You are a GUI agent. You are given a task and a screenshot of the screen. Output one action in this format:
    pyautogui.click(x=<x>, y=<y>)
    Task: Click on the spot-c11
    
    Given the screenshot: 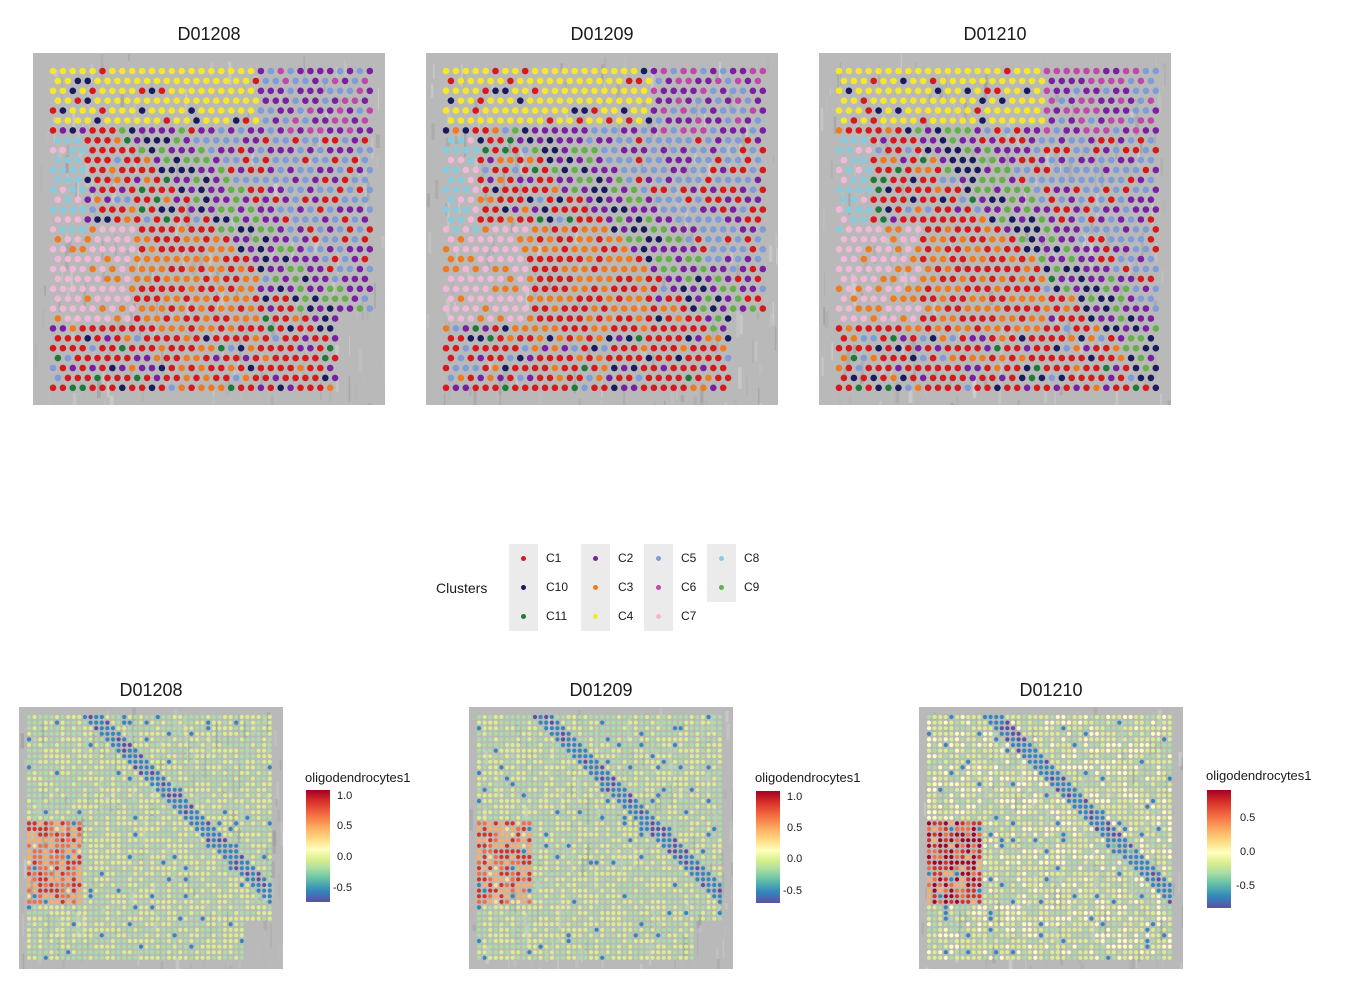 What is the action you would take?
    pyautogui.click(x=883, y=219)
    